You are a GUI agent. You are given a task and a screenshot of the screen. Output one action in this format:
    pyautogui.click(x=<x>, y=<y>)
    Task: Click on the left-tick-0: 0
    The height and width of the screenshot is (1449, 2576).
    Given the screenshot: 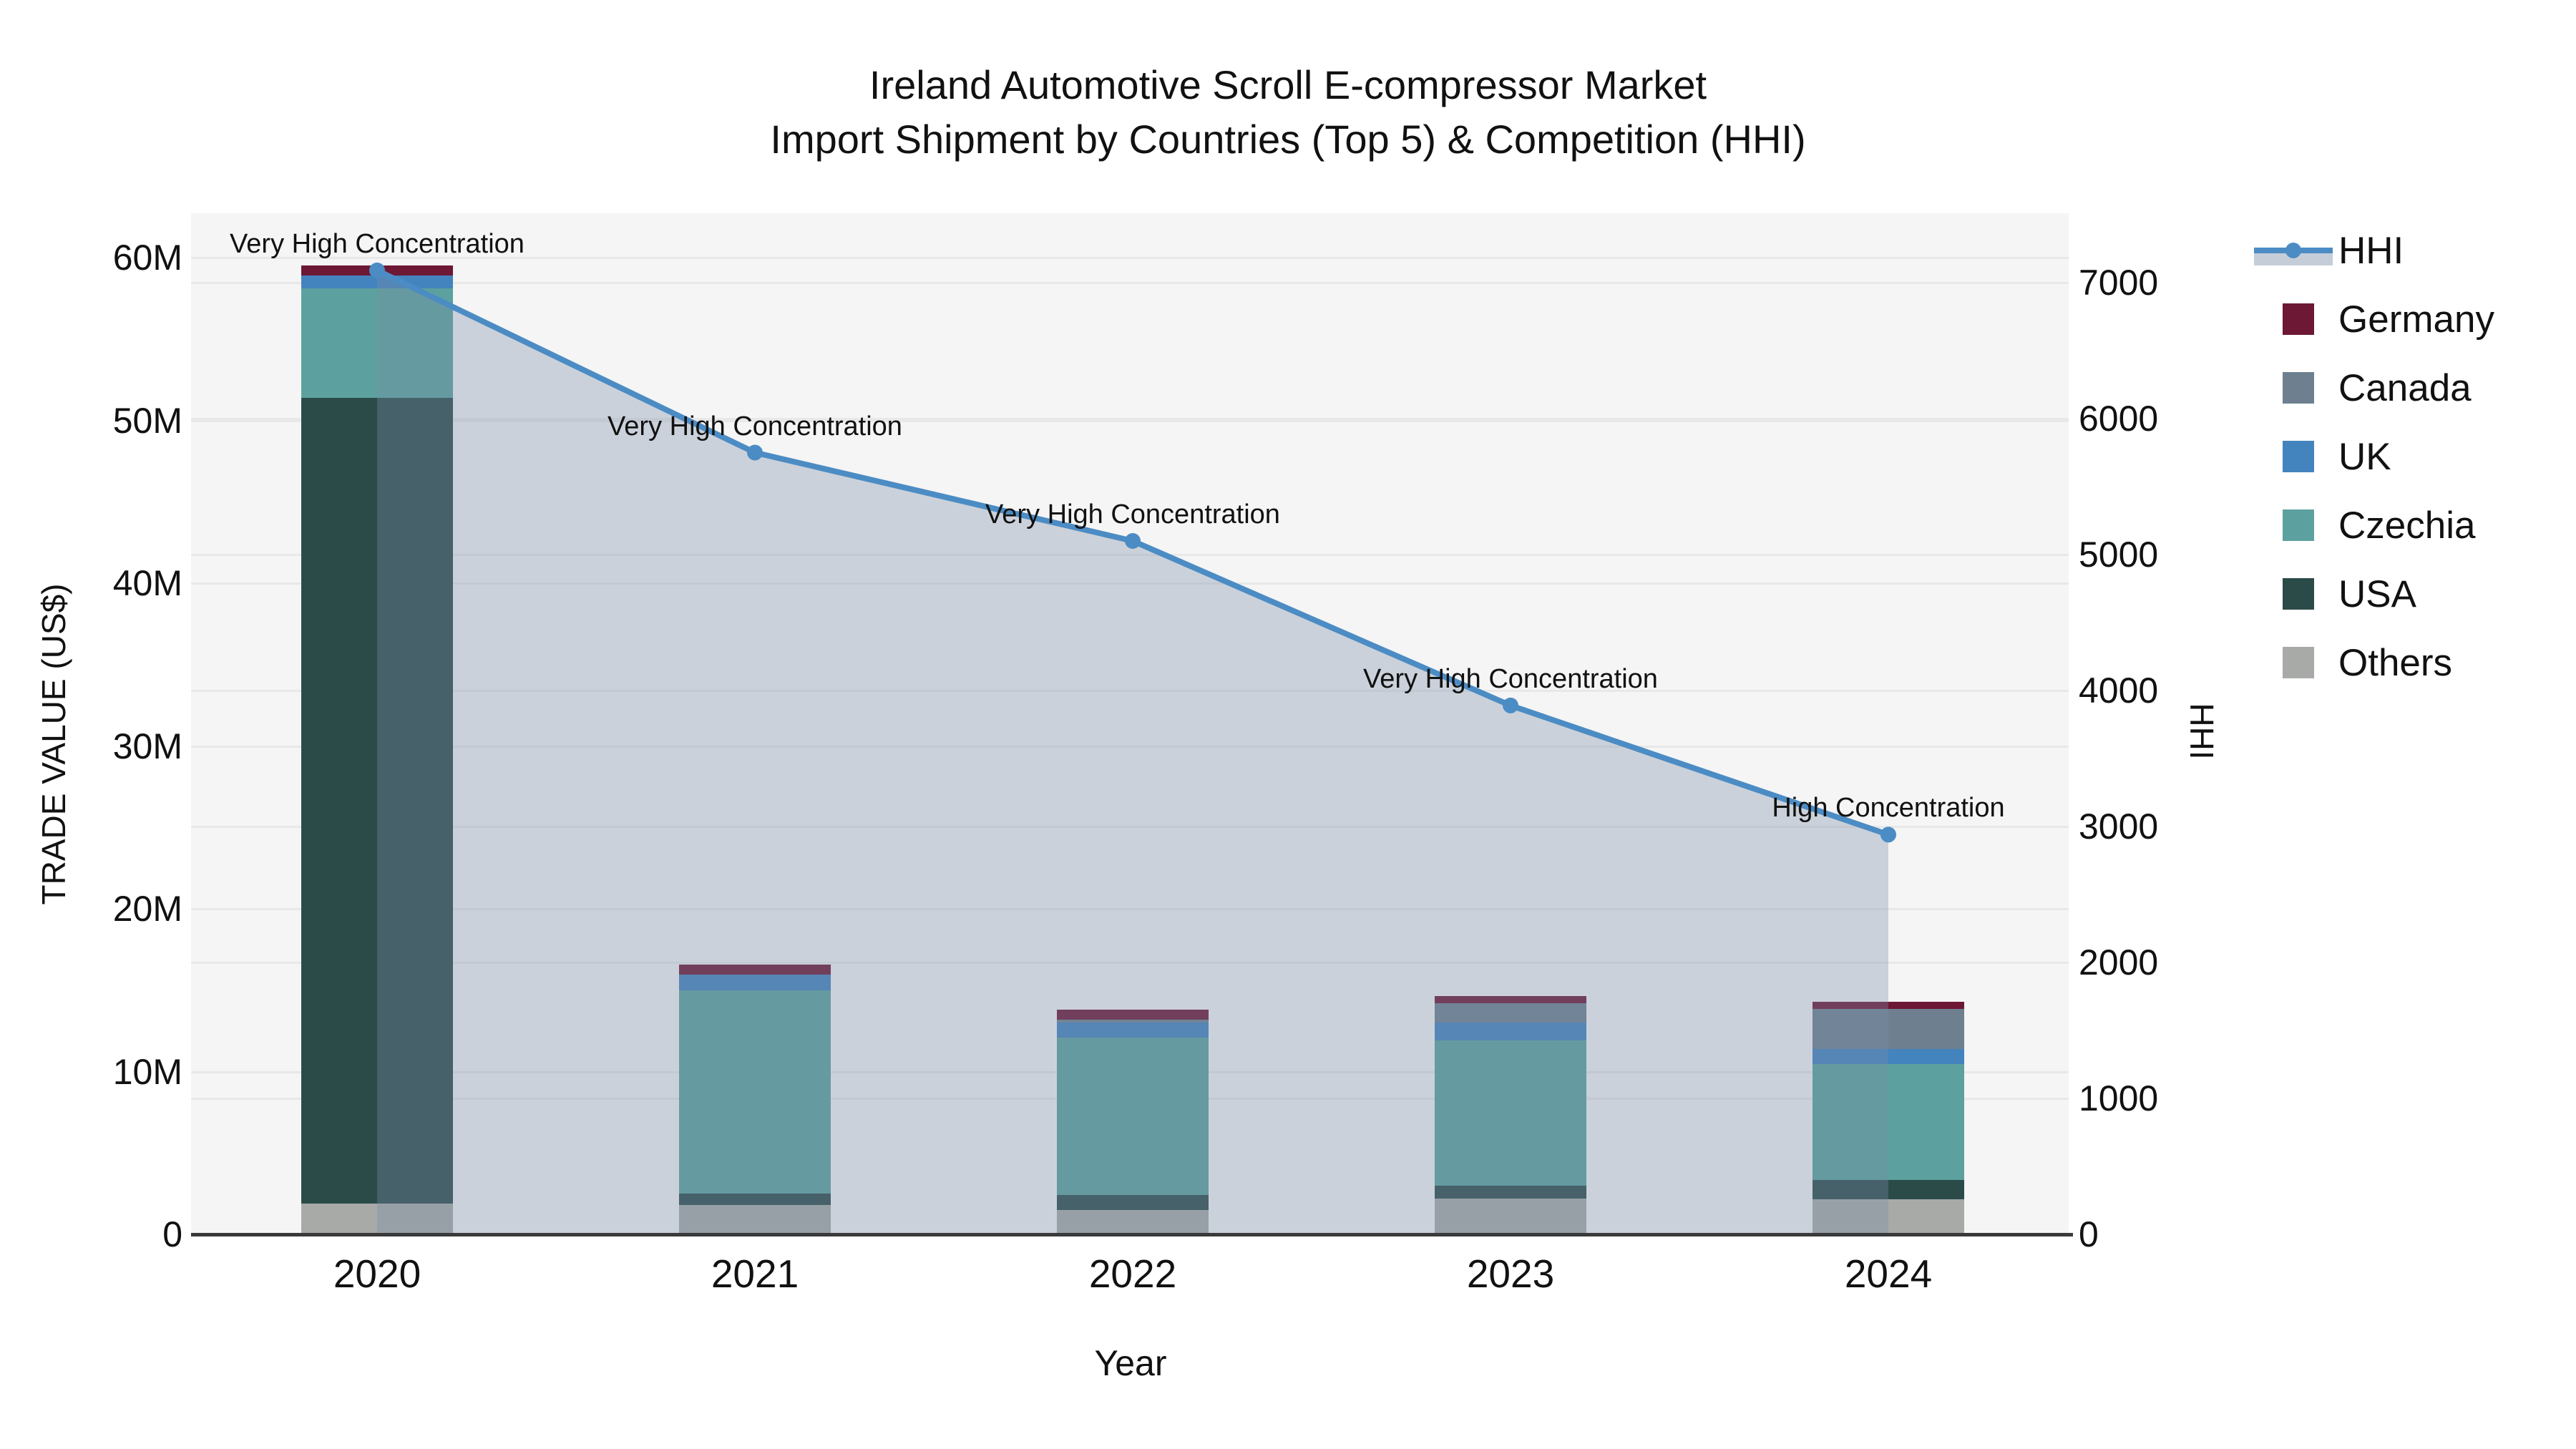 What is the action you would take?
    pyautogui.click(x=172, y=1234)
    